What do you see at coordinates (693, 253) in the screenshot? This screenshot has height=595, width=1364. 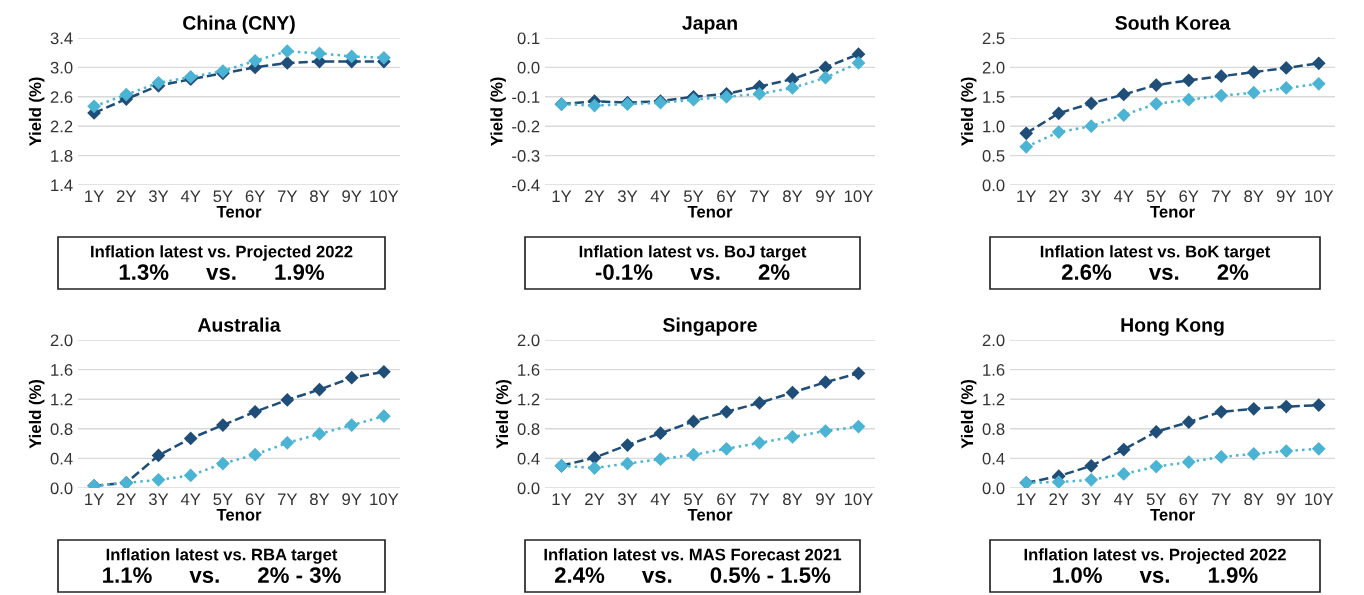 I see `text: Inflation latest vs. BoJ target` at bounding box center [693, 253].